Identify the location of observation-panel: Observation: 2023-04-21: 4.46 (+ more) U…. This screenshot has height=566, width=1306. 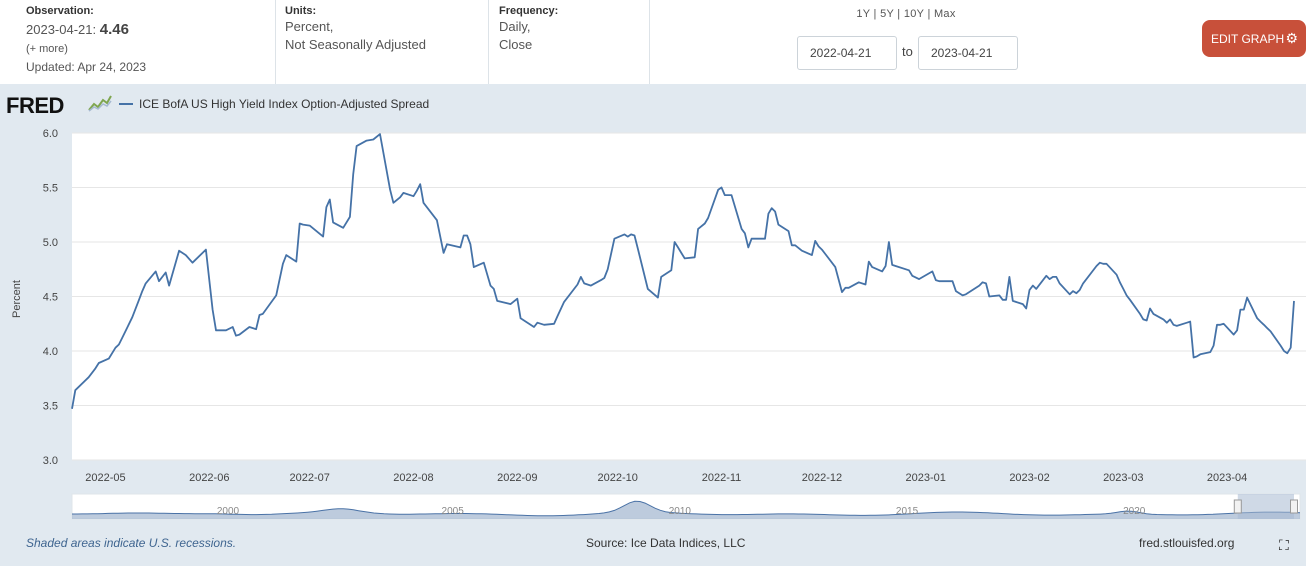
(138, 42).